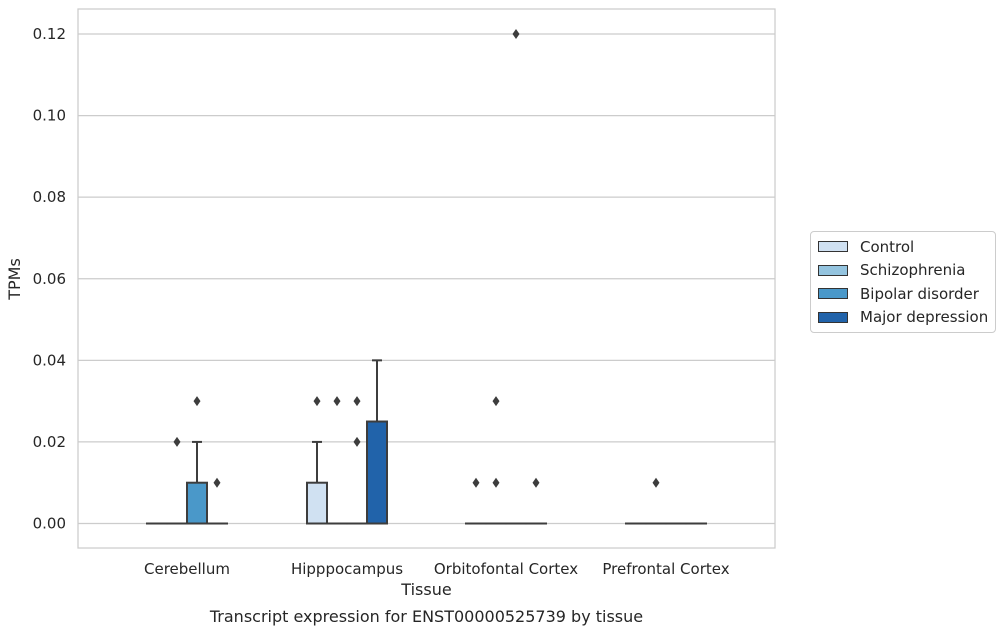  Describe the element at coordinates (887, 246) in the screenshot. I see `legend-label: Control` at that location.